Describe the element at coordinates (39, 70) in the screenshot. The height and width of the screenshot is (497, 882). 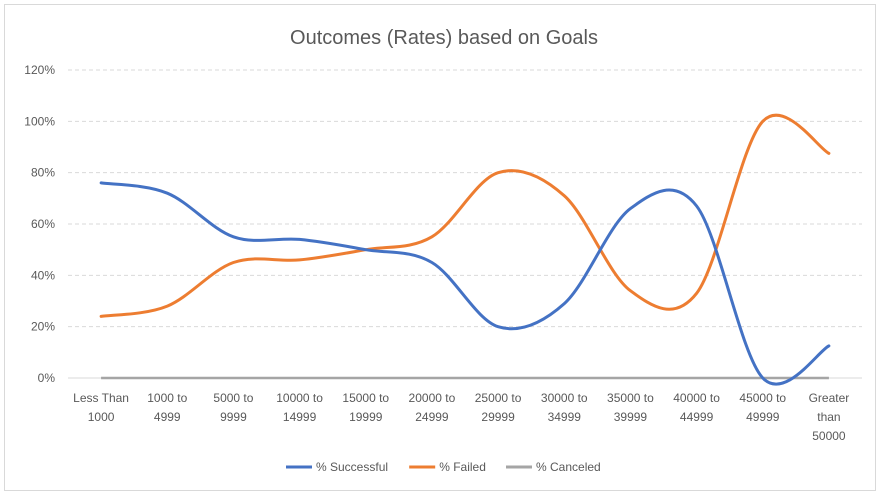
I see `y-tick-label: 120%` at that location.